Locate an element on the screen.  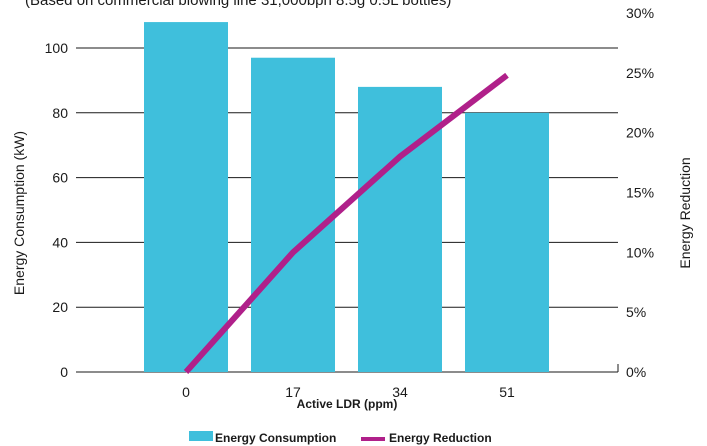
x-tick-label: 34 is located at coordinates (400, 392).